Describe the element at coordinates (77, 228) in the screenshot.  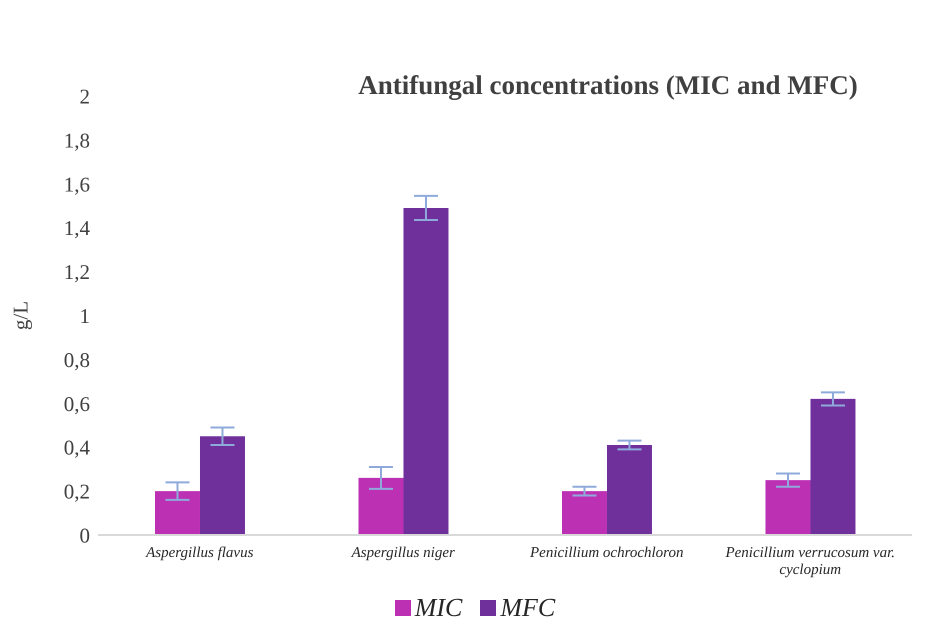
I see `y-tick-label: 1,4` at that location.